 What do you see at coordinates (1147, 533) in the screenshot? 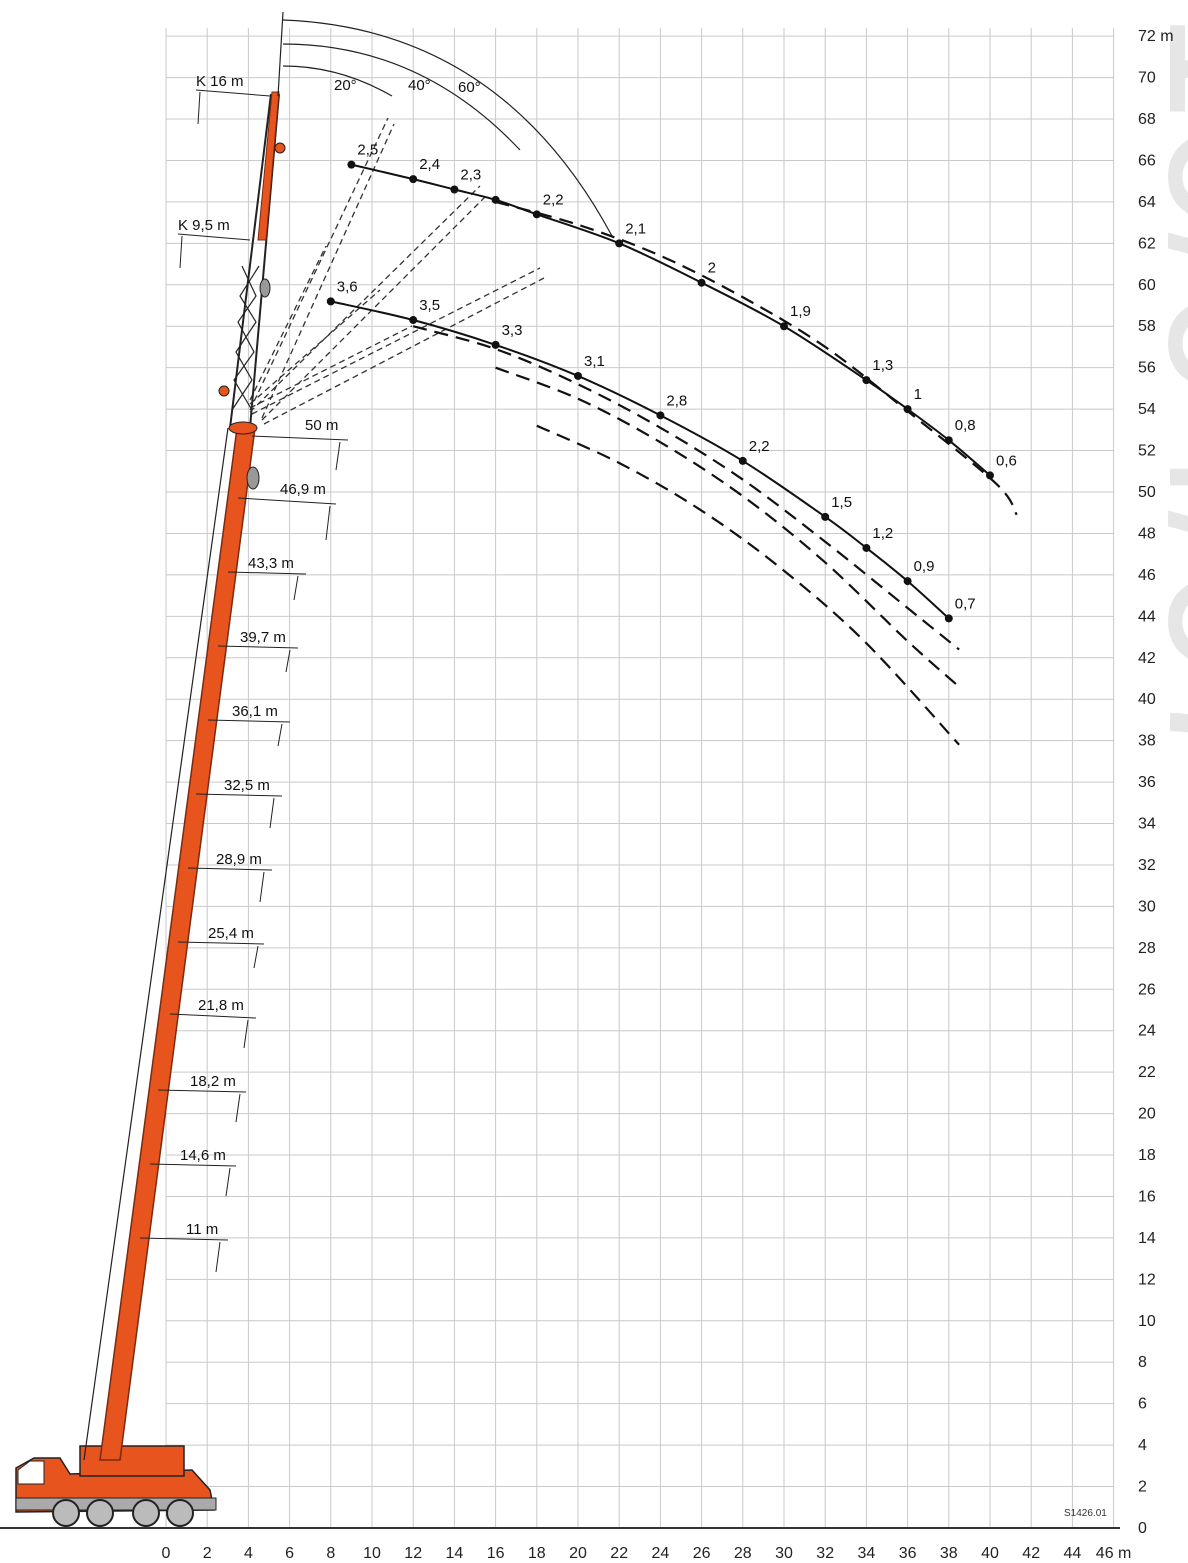
I see `y-tick-label: 48` at bounding box center [1147, 533].